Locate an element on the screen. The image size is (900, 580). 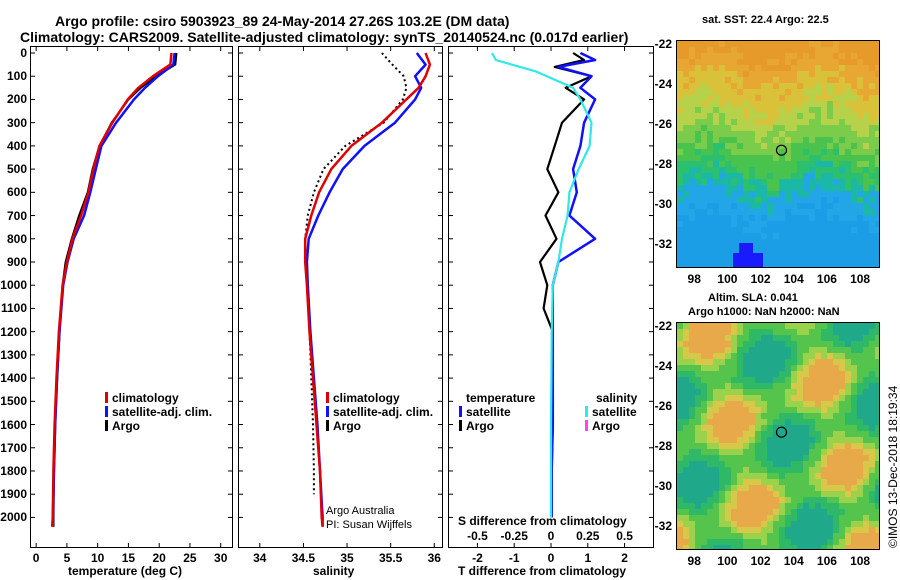
sst-map-title: sat. SST: 22.4 Argo: 22.5 is located at coordinates (765, 20).